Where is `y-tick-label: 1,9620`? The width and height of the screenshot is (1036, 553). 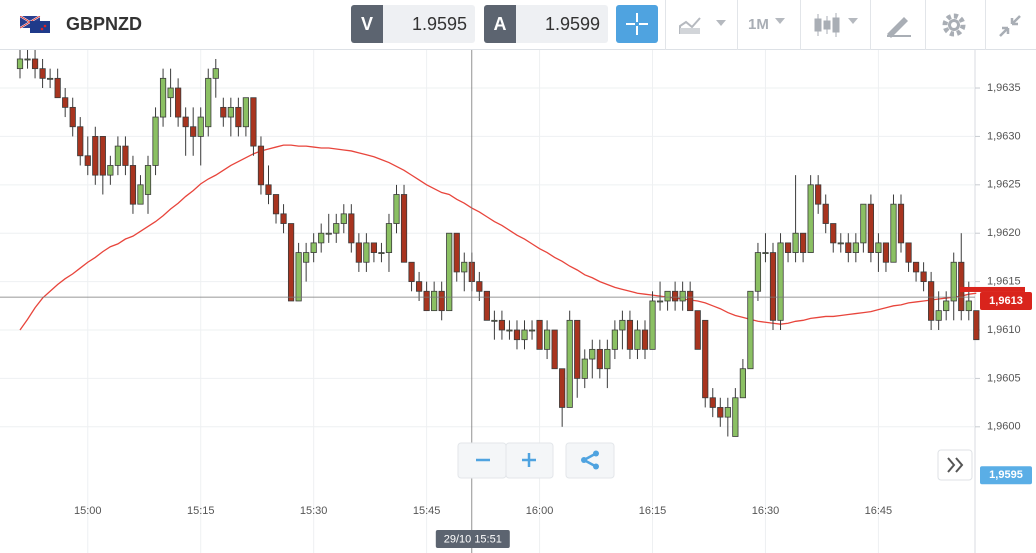
y-tick-label: 1,9620 is located at coordinates (1004, 233).